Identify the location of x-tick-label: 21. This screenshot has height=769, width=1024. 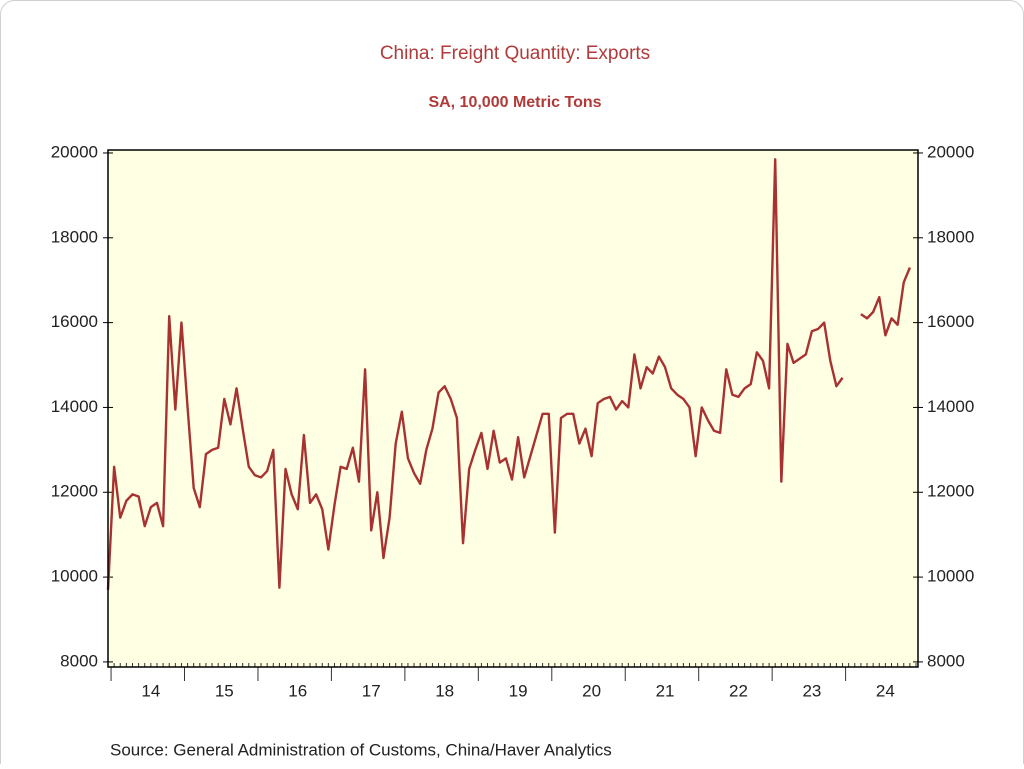
(665, 690).